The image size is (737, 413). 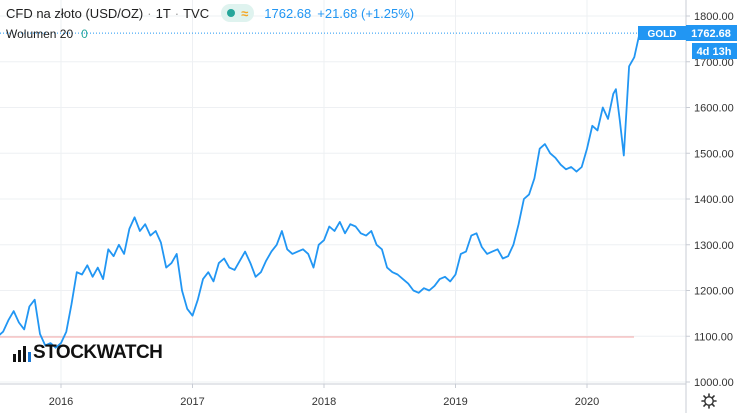 I want to click on gear-icon, so click(x=709, y=401).